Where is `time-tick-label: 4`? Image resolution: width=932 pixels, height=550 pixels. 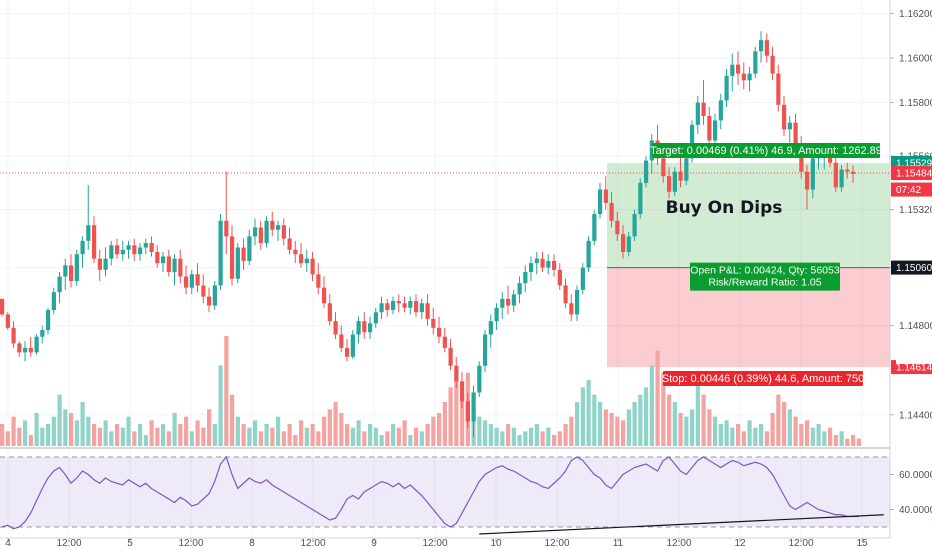
time-tick-label: 4 is located at coordinates (8, 543).